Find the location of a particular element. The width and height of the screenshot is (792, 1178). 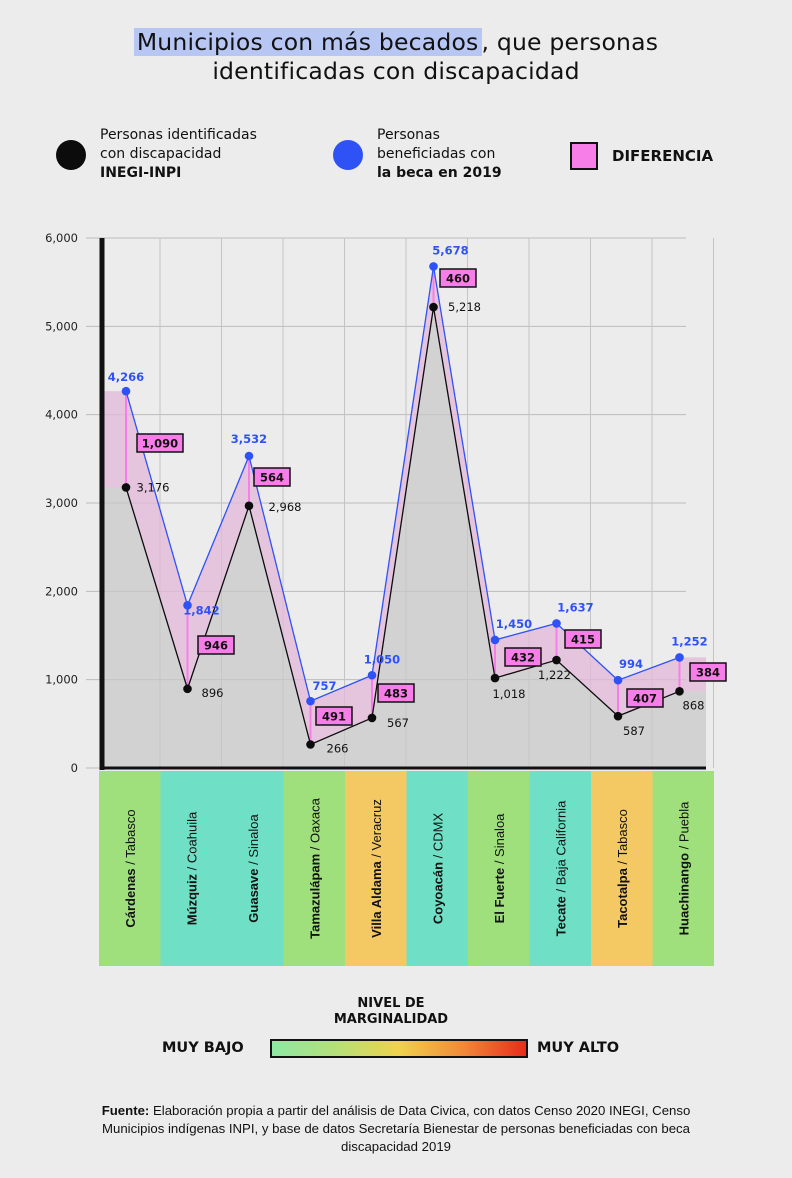

inegi-data-label: 567 is located at coordinates (398, 723).